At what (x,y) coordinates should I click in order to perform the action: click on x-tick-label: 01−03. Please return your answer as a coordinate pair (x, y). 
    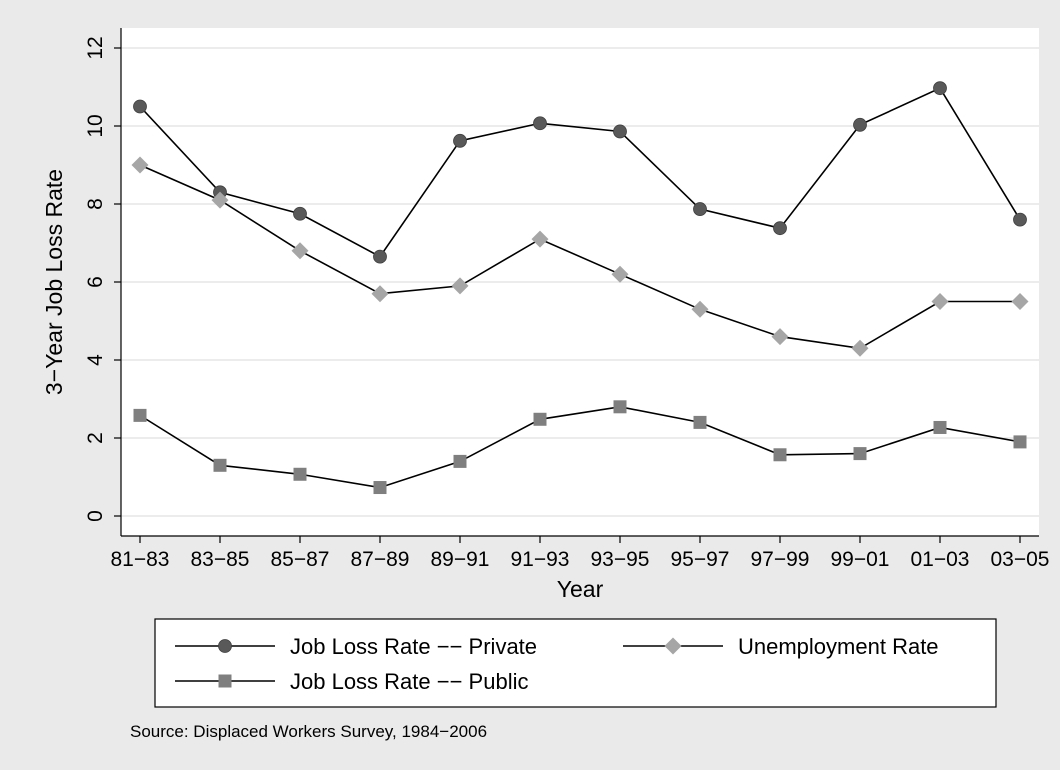
    Looking at the image, I should click on (940, 559).